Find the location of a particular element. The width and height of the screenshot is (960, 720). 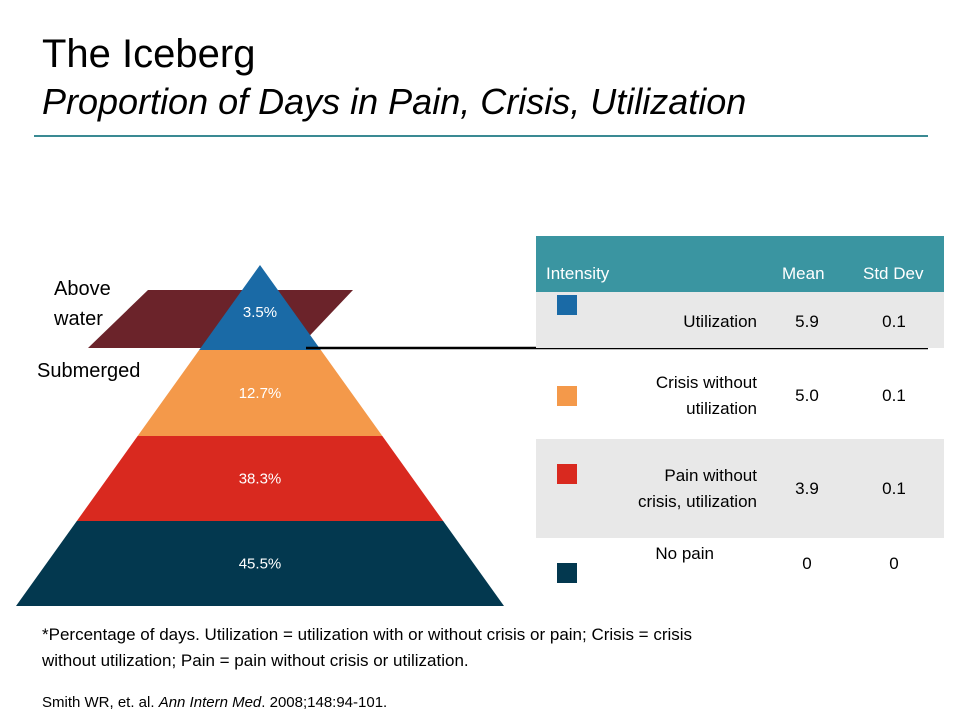

pyramid-segment-pain is located at coordinates (260, 478).